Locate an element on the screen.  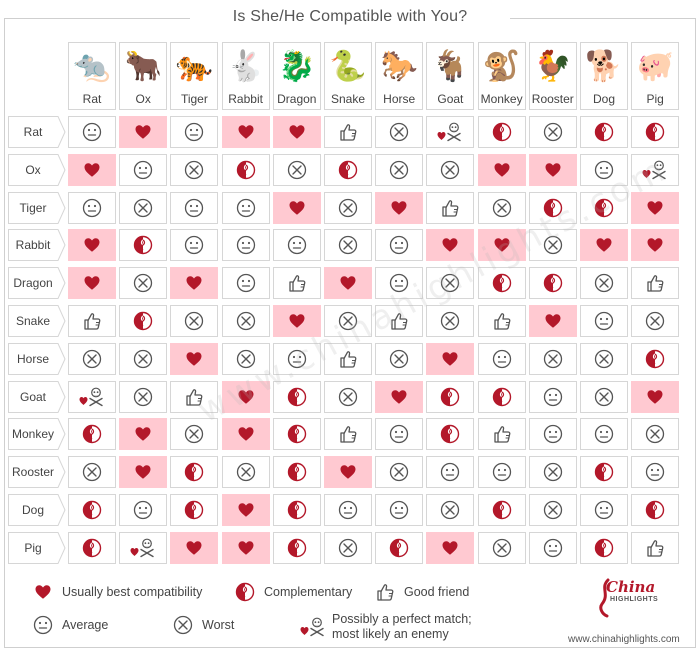
row-header-ox: Ox is located at coordinates (37, 169).